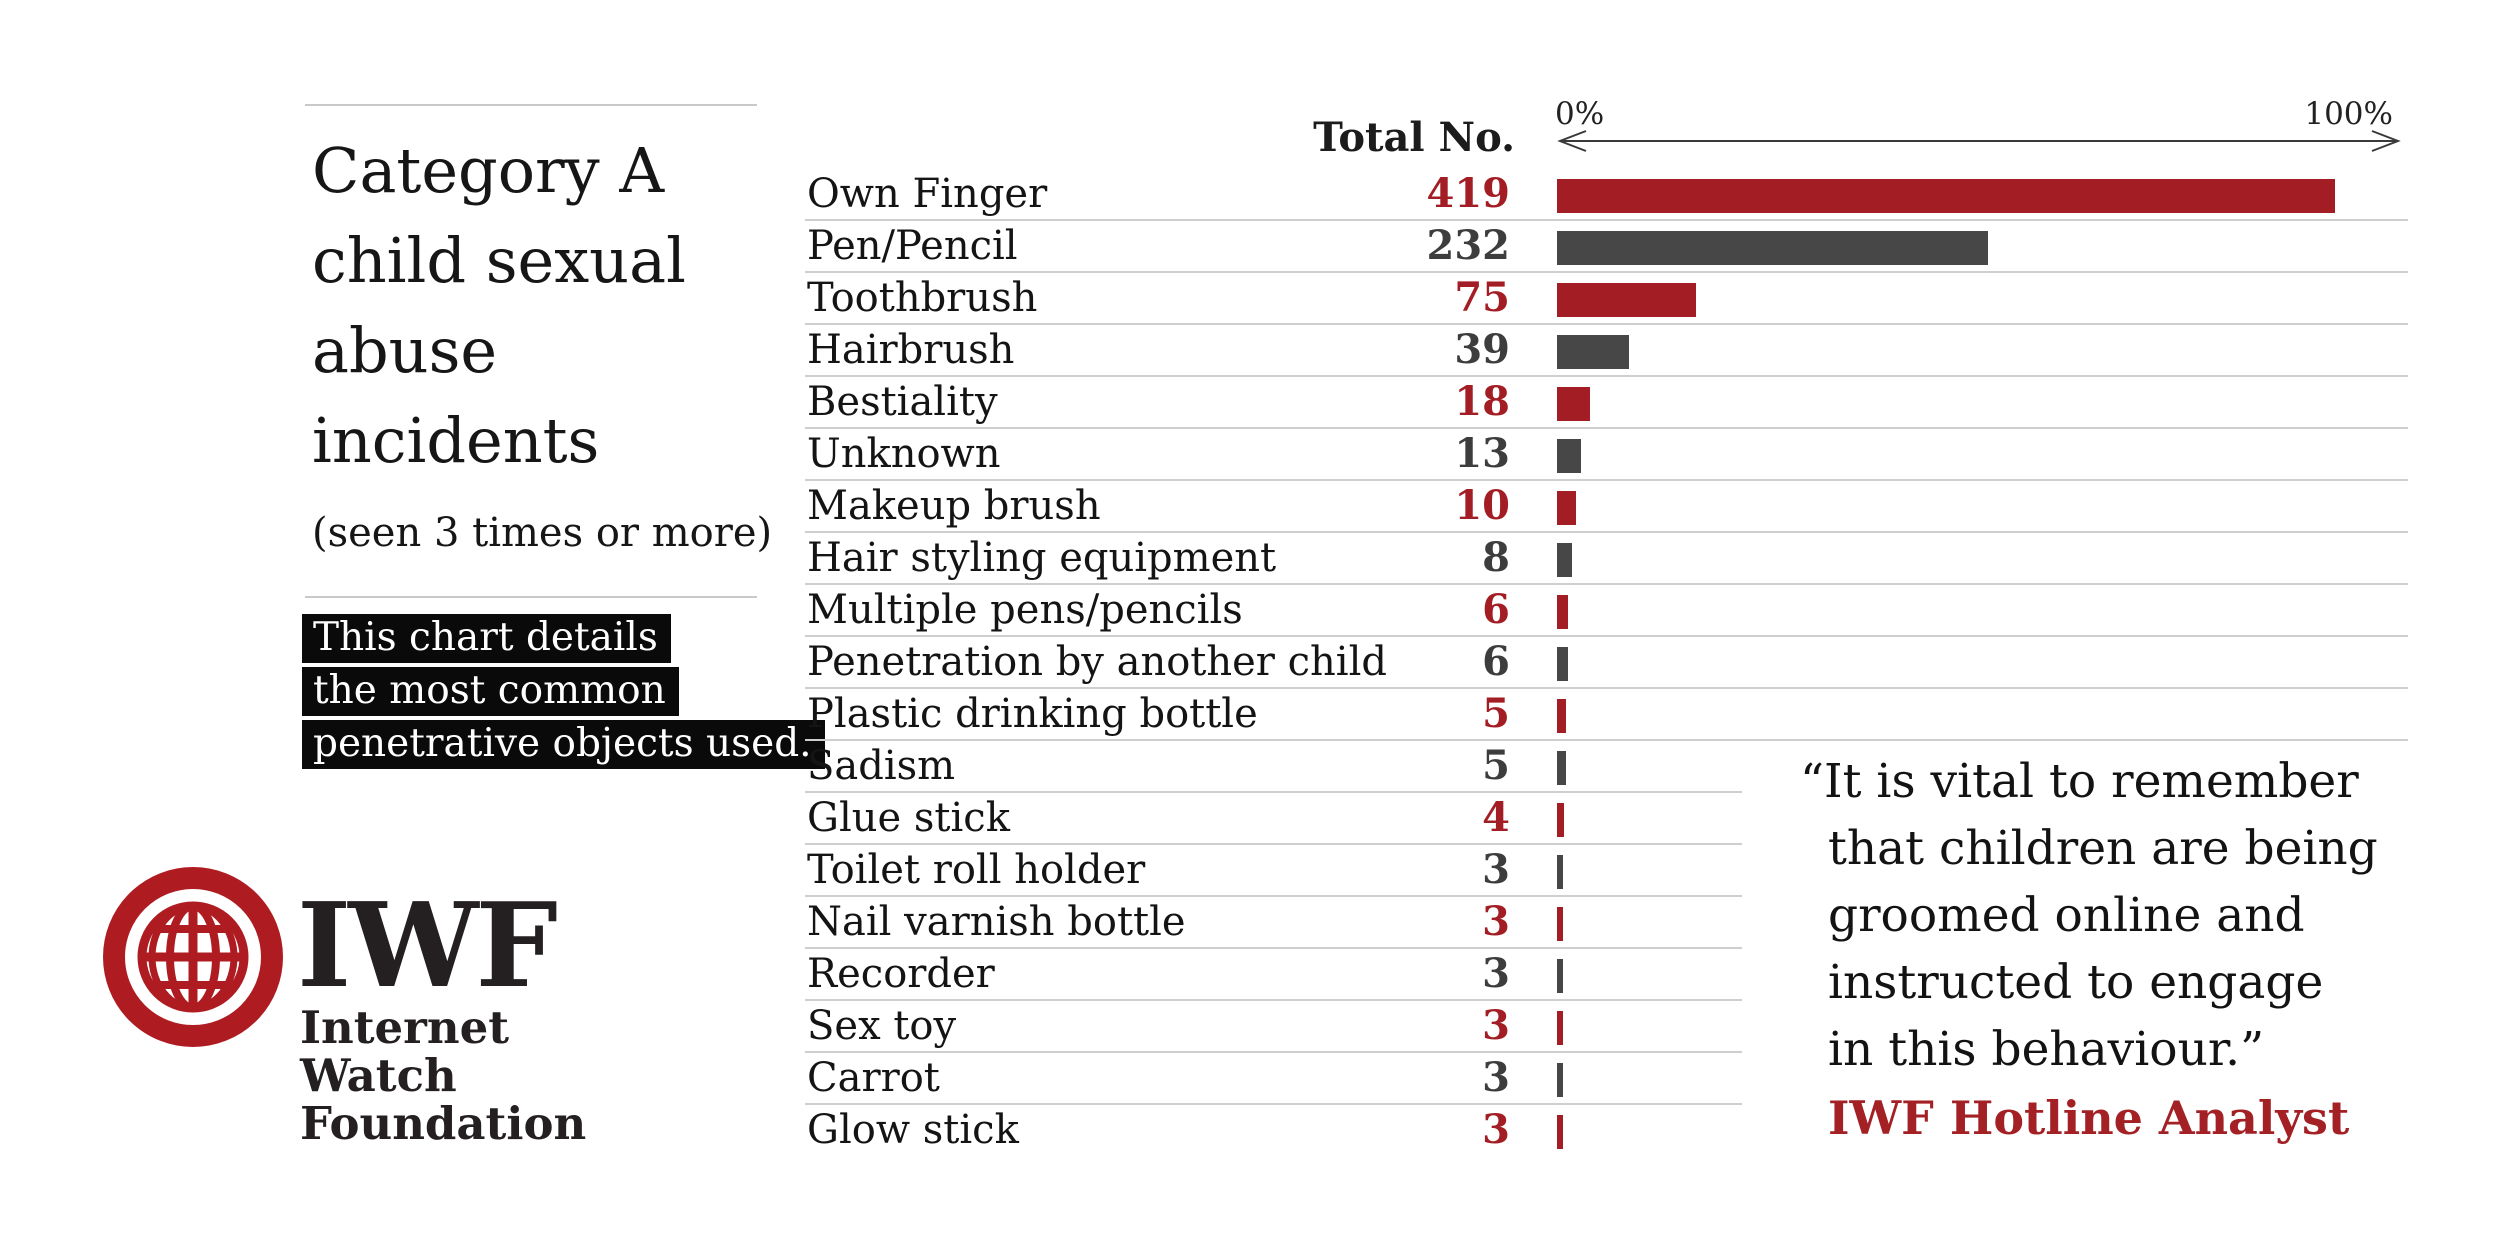 The height and width of the screenshot is (1250, 2500). Describe the element at coordinates (1606, 506) in the screenshot. I see `table-row: Makeup brush 10` at that location.